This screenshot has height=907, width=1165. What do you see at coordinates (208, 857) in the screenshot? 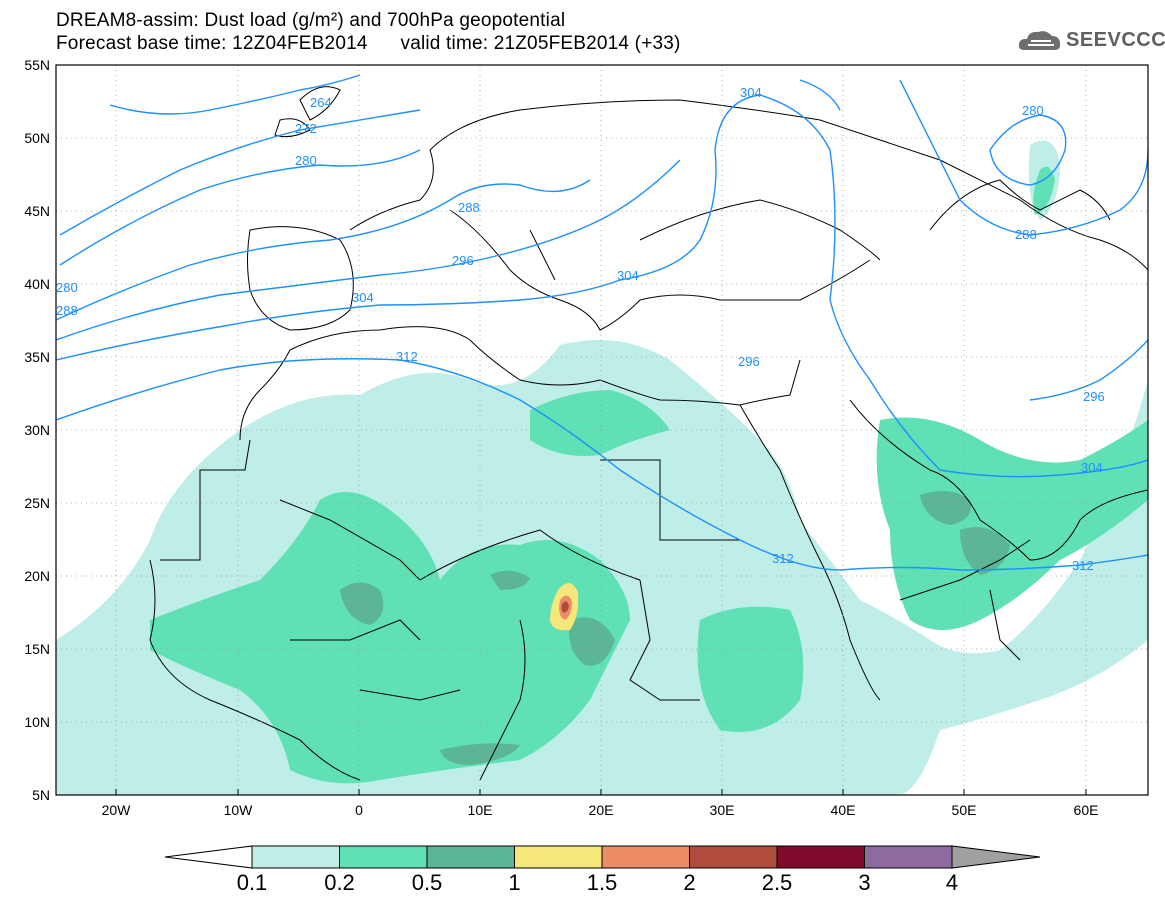
I see `colorbar-under-arrow` at bounding box center [208, 857].